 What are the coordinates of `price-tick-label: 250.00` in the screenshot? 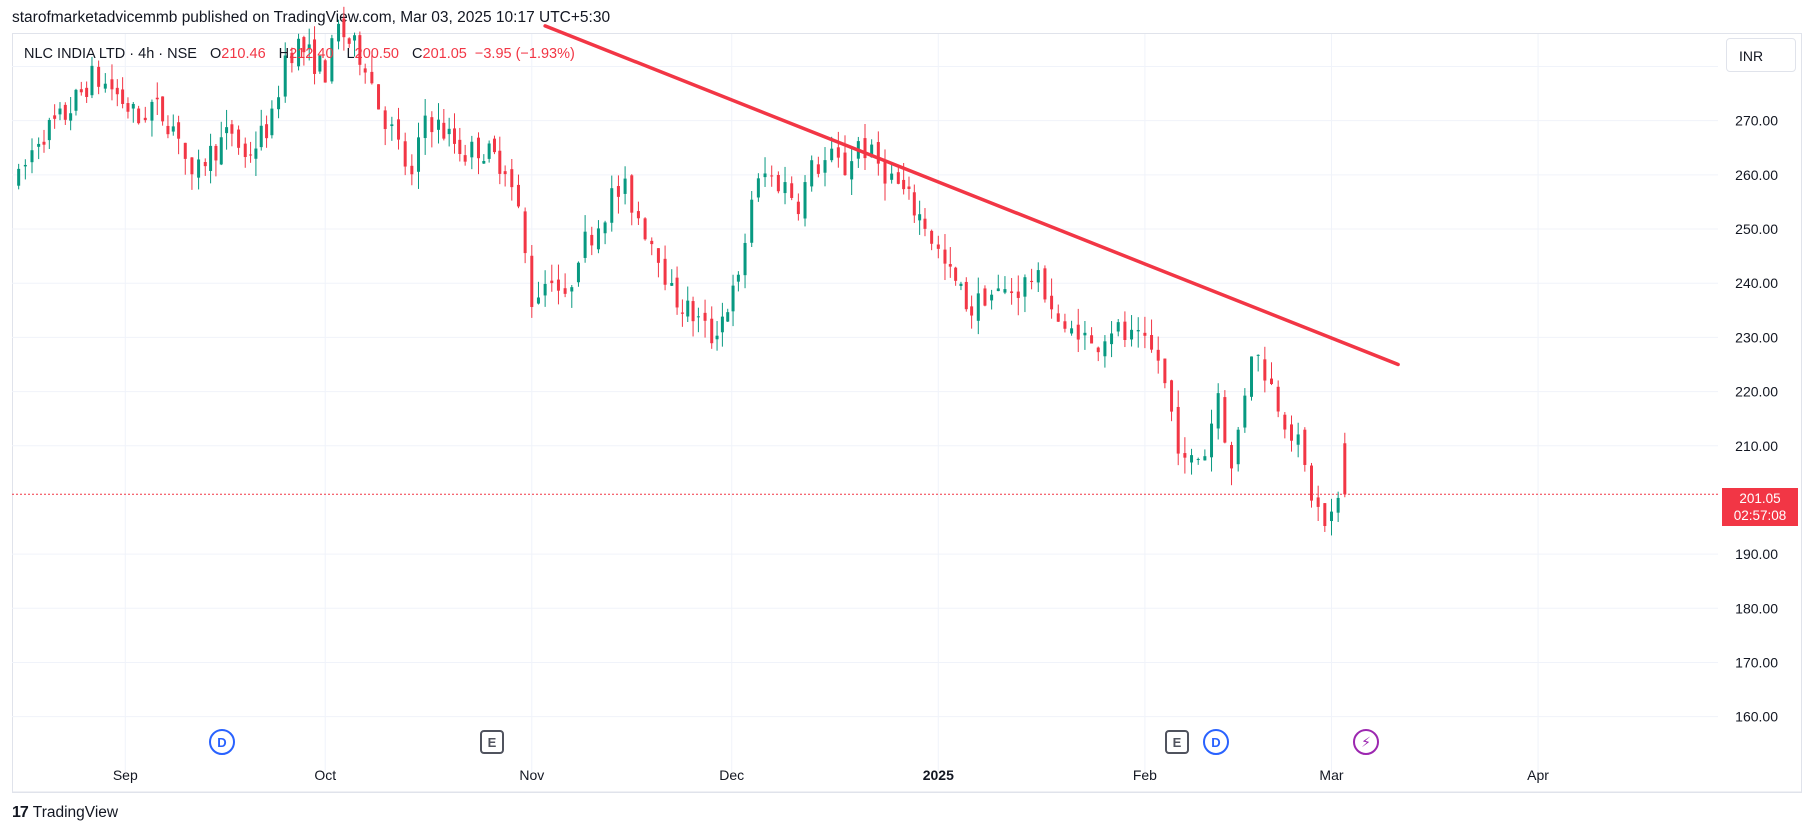 It's located at (1756, 229).